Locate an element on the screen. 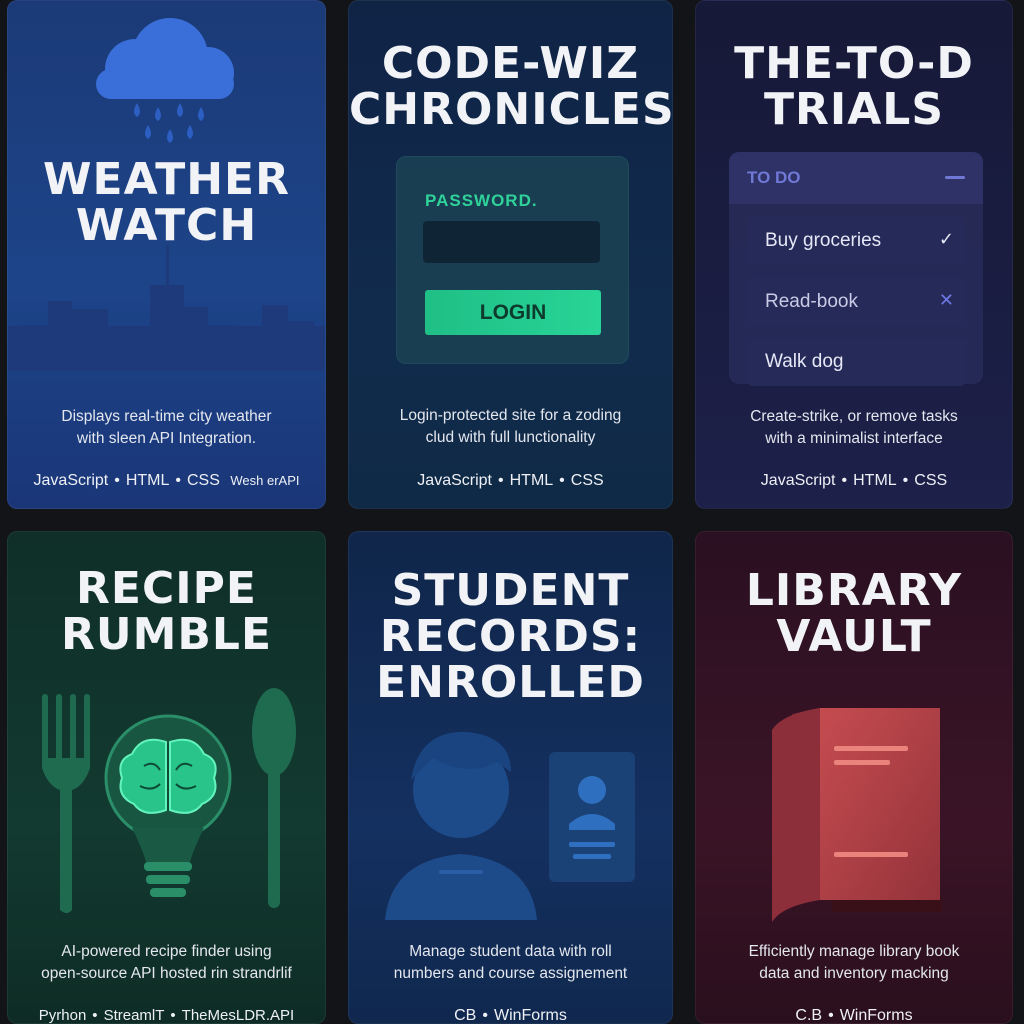 The width and height of the screenshot is (1024, 1024). password-field is located at coordinates (511, 242).